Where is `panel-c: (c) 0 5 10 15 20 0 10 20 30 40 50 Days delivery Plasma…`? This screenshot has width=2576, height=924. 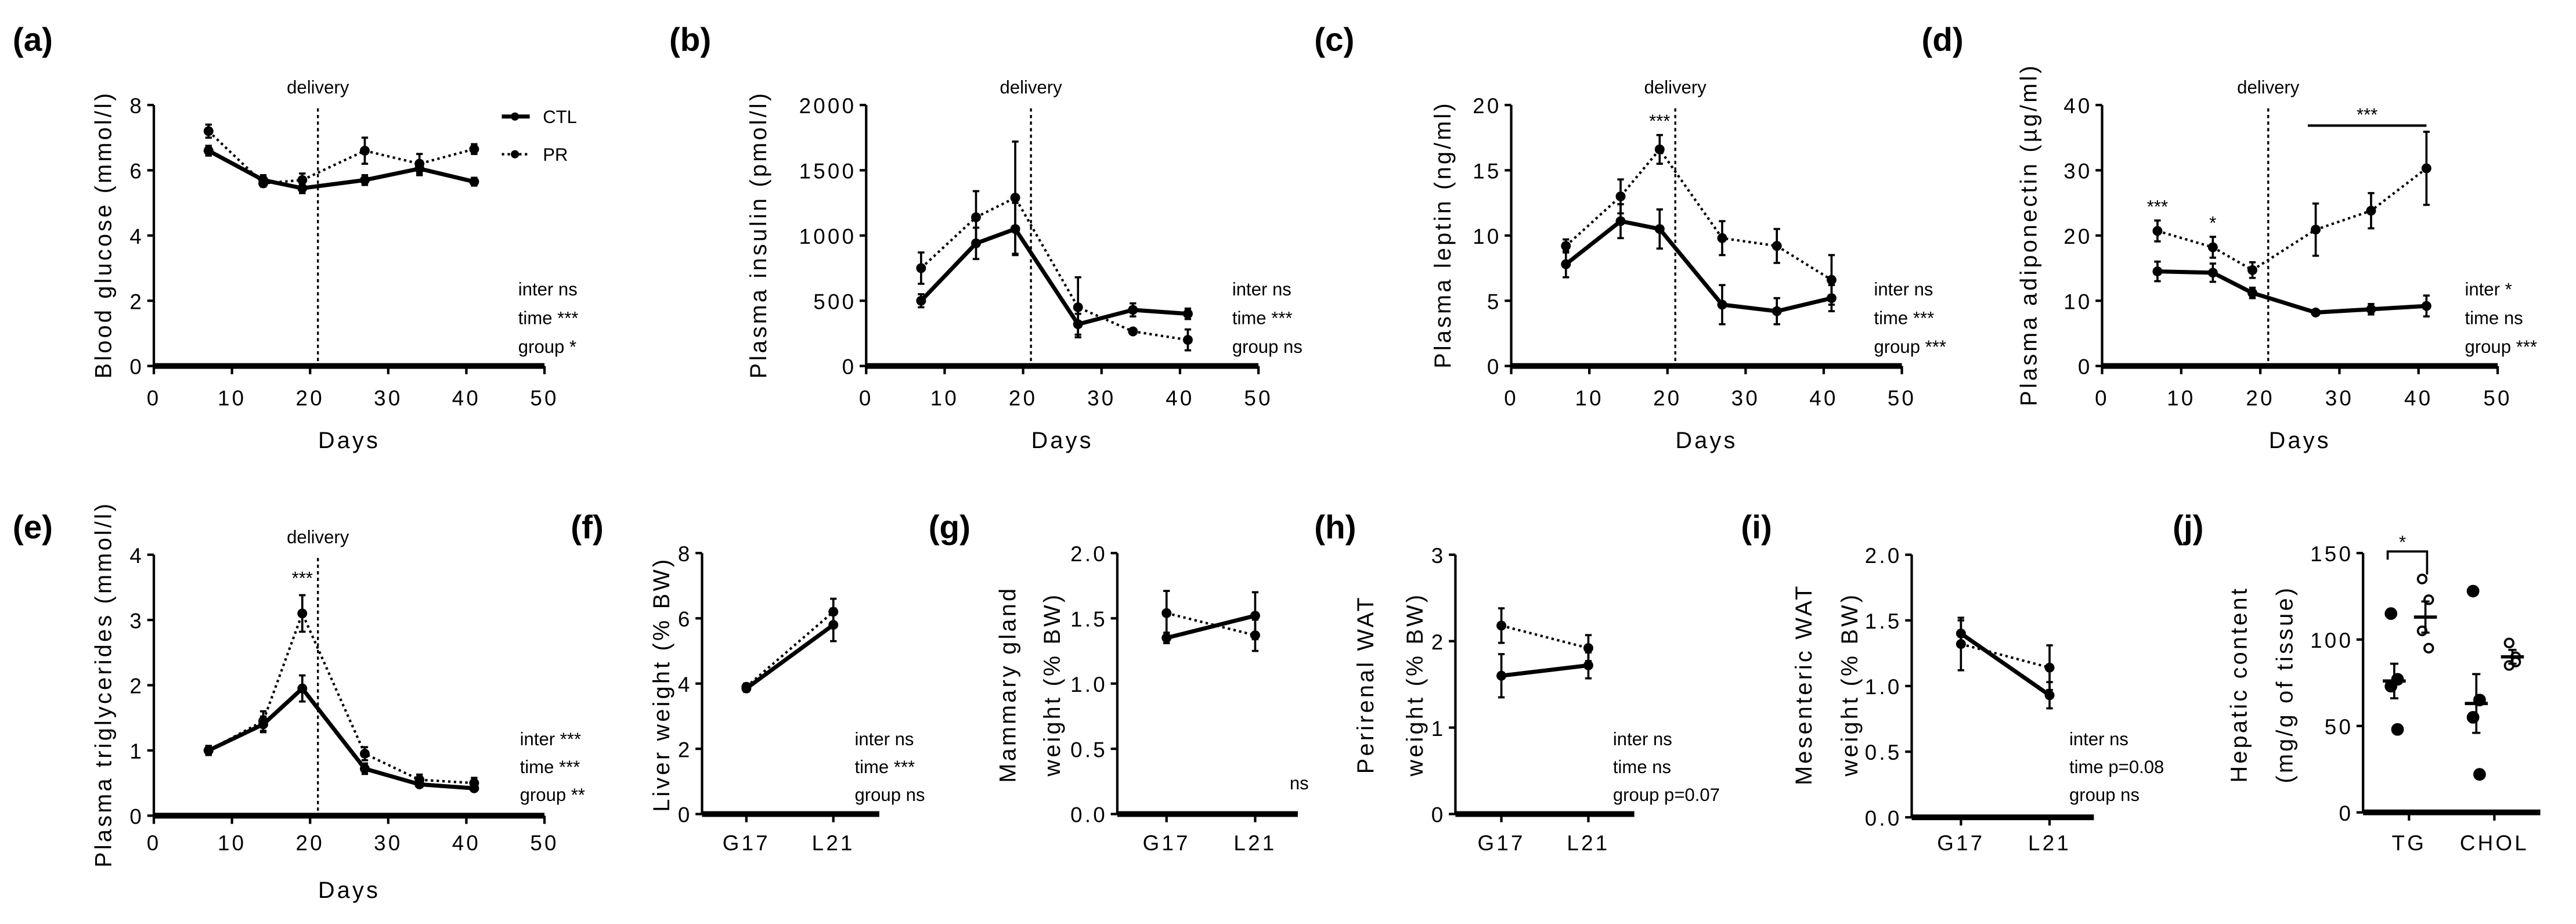 panel-c: (c) 0 5 10 15 20 0 10 20 30 40 50 Days delivery Plasma… is located at coordinates (1630, 237).